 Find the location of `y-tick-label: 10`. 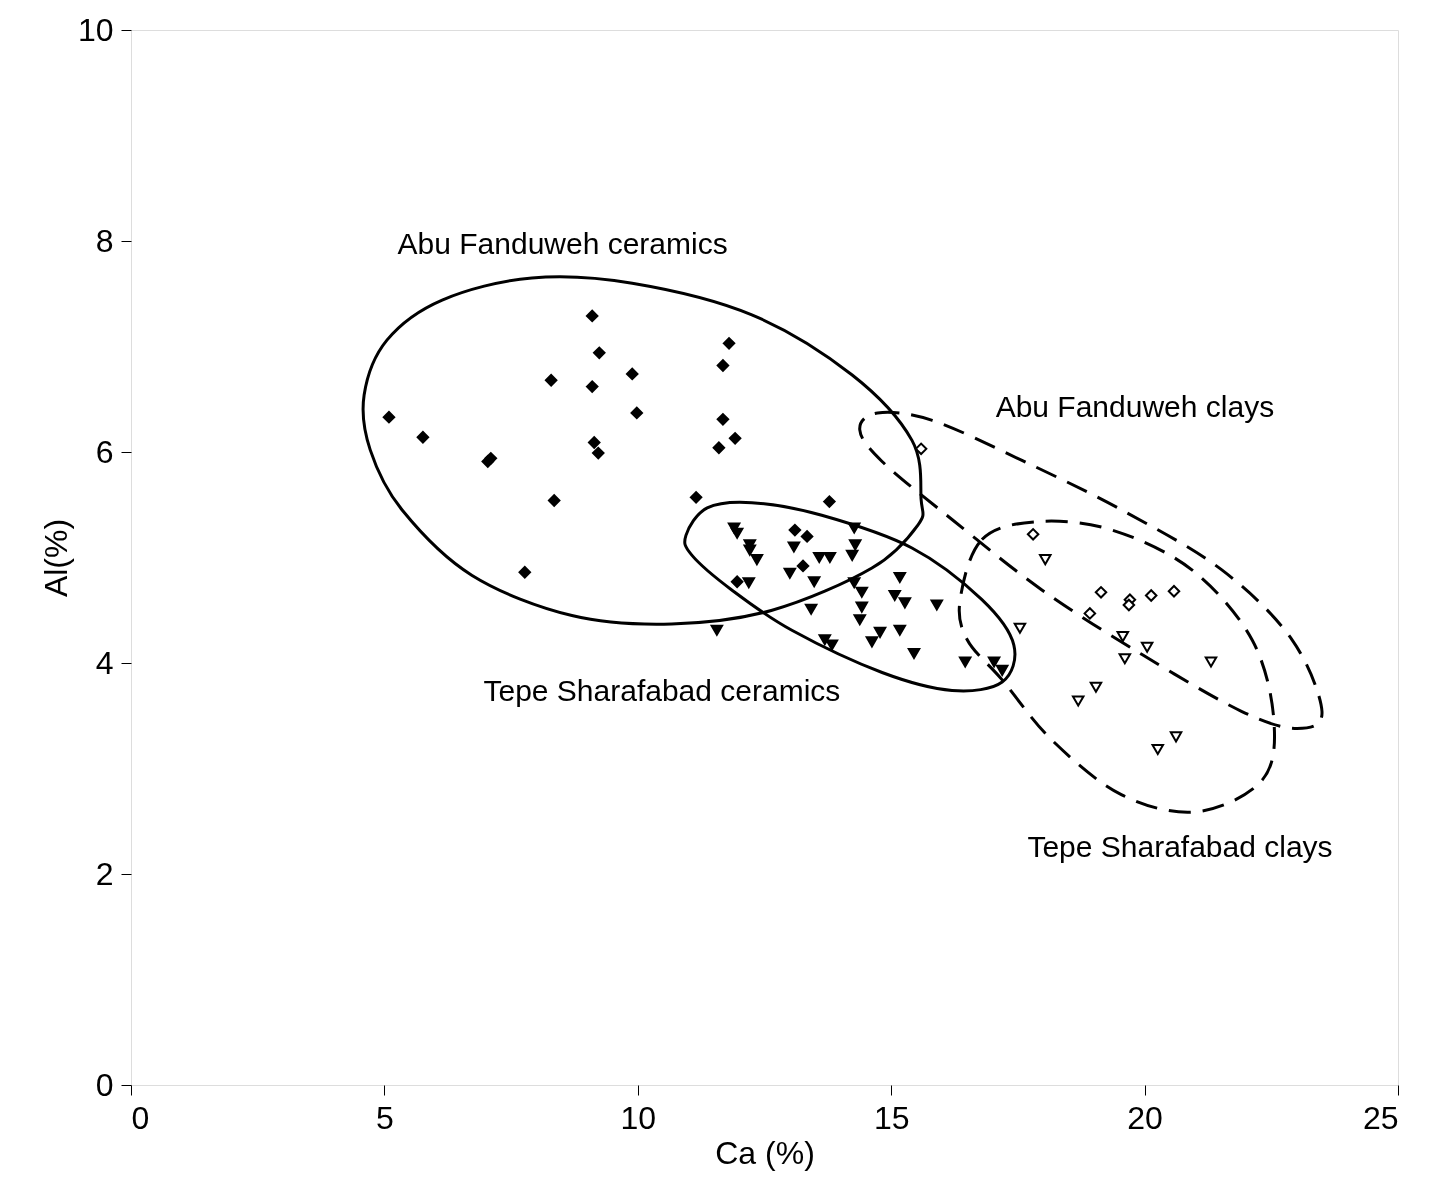

y-tick-label: 10 is located at coordinates (95, 29).